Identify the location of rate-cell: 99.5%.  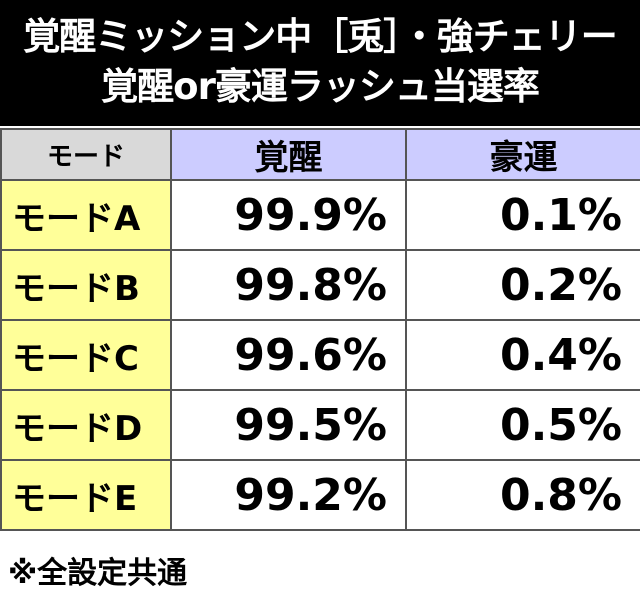
(288, 425).